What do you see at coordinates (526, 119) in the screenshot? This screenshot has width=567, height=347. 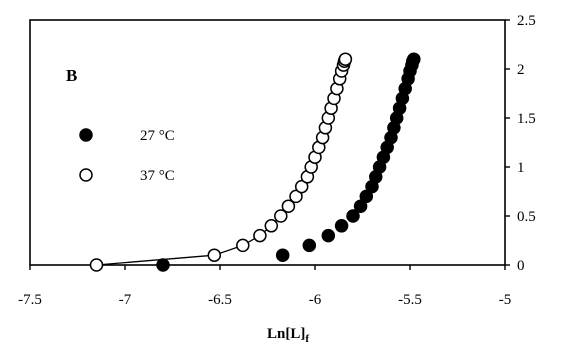 I see `y-tick-label: 1.5` at bounding box center [526, 119].